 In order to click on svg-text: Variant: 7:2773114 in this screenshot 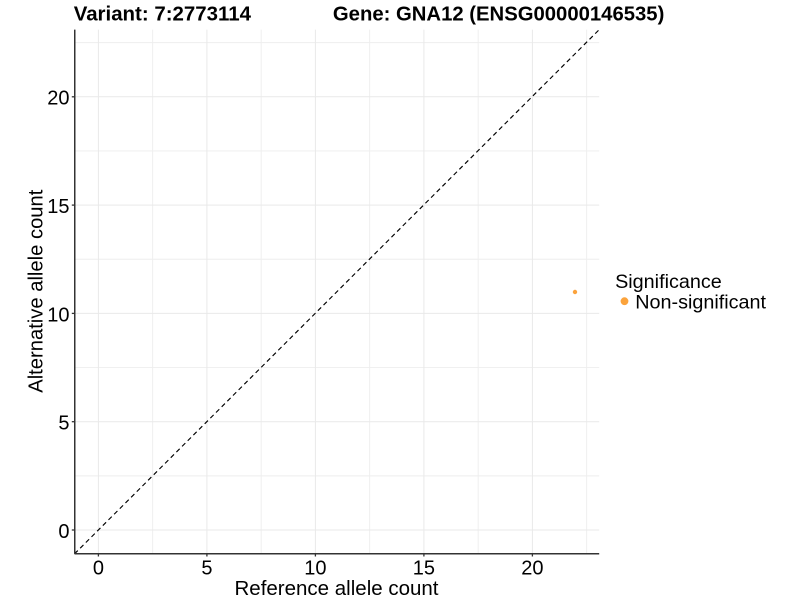, I will do `click(163, 14)`.